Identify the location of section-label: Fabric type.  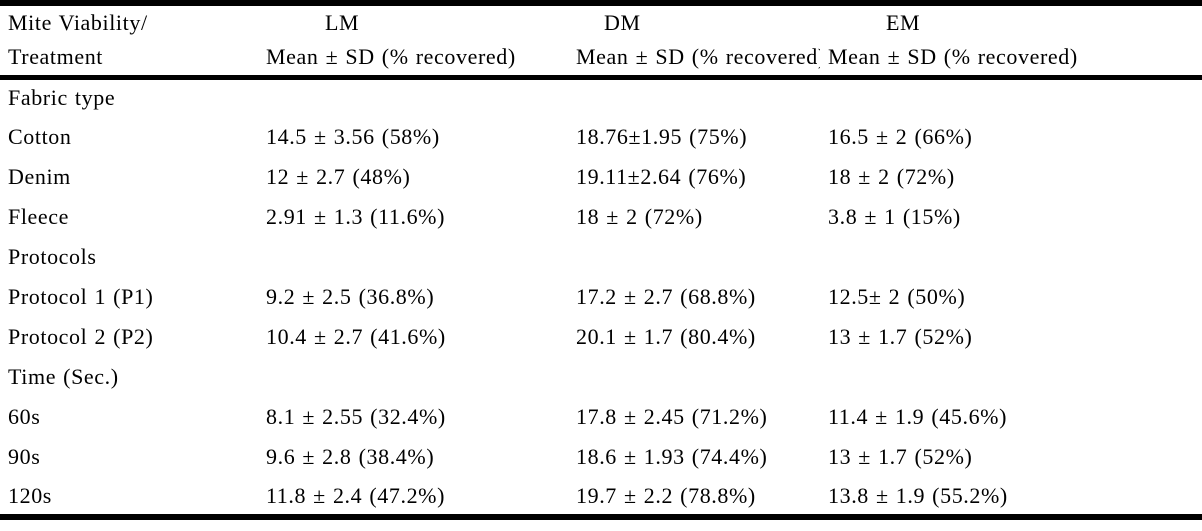
(62, 98).